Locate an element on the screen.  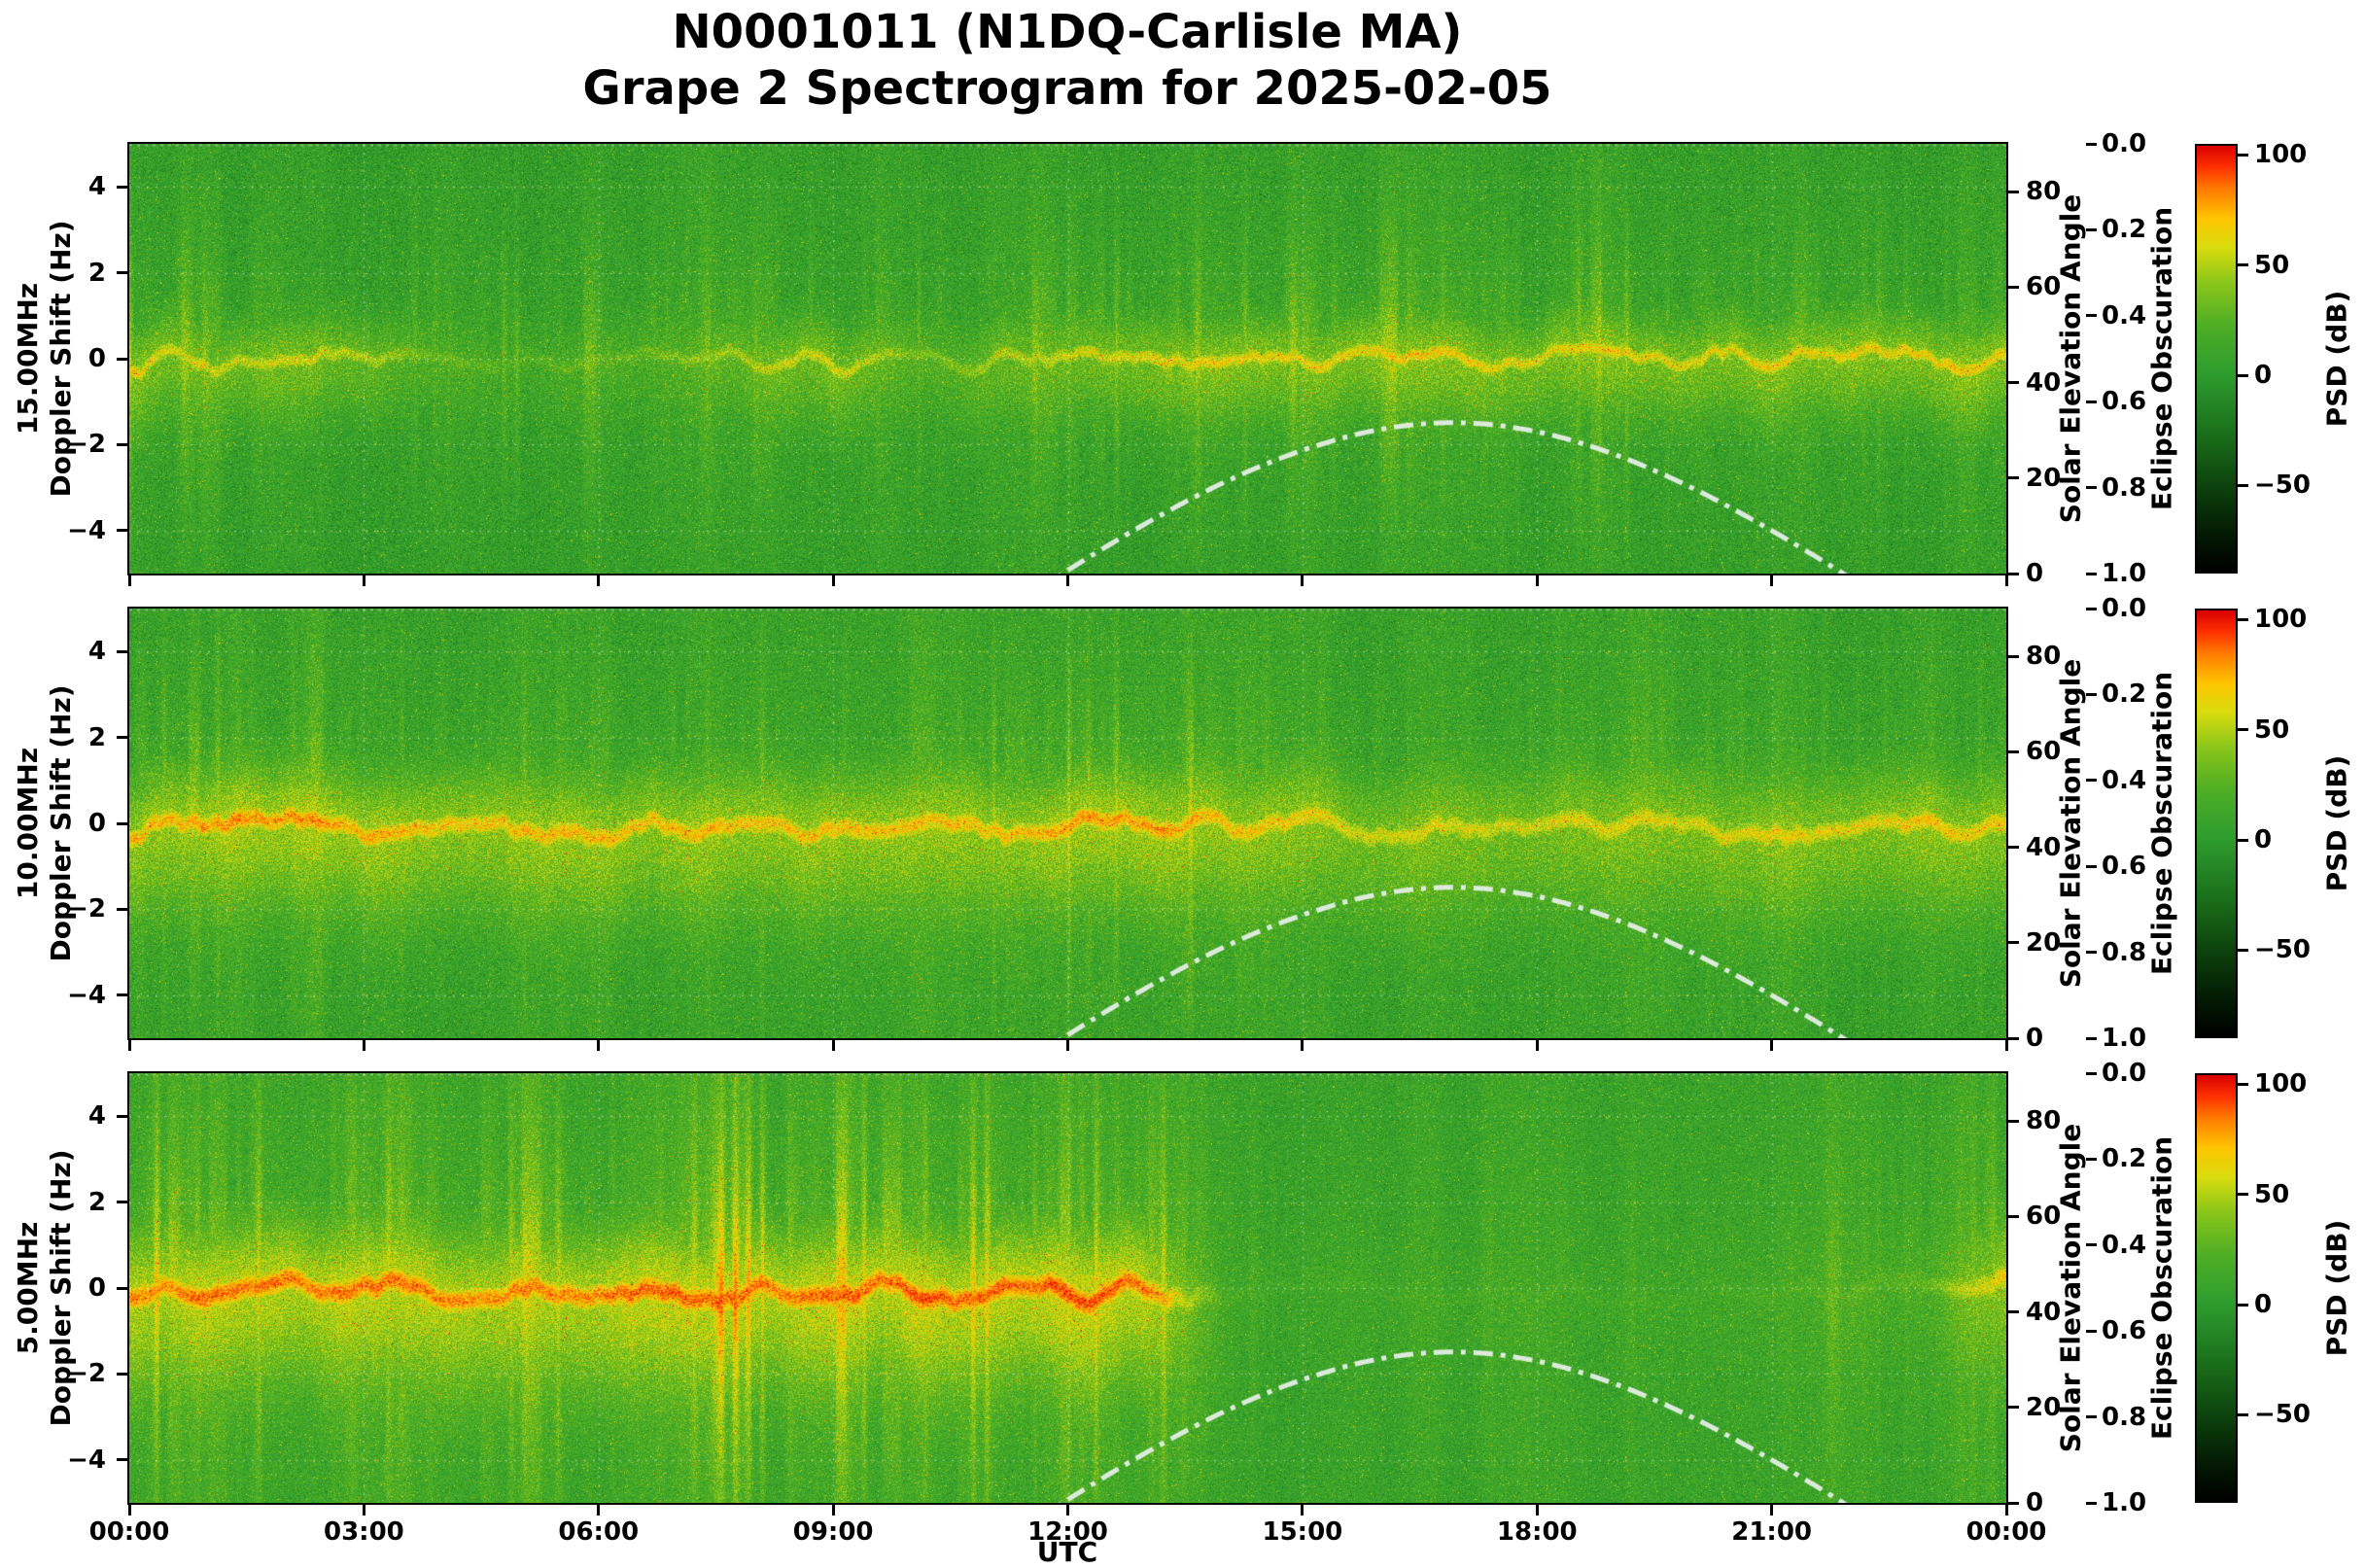
x-tick-label: 00:00 is located at coordinates (2006, 1532).